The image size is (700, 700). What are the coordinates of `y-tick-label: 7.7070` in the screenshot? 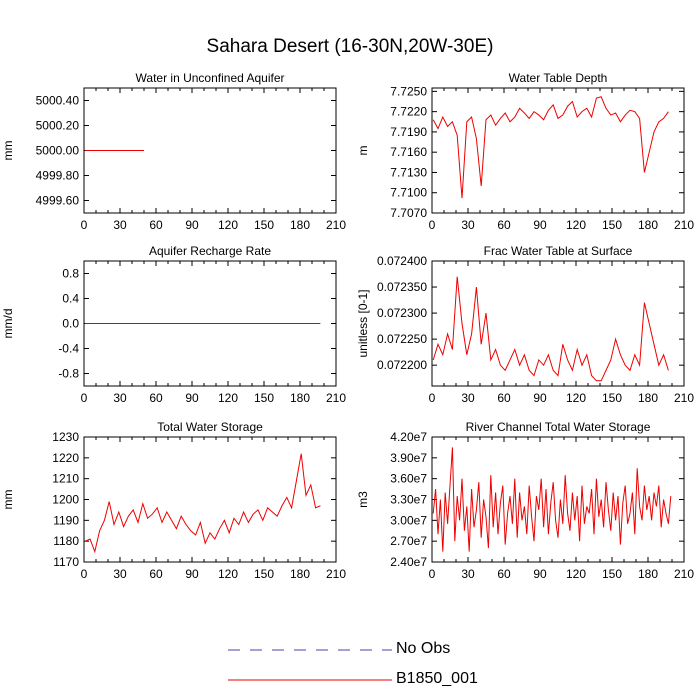 It's located at (408, 213).